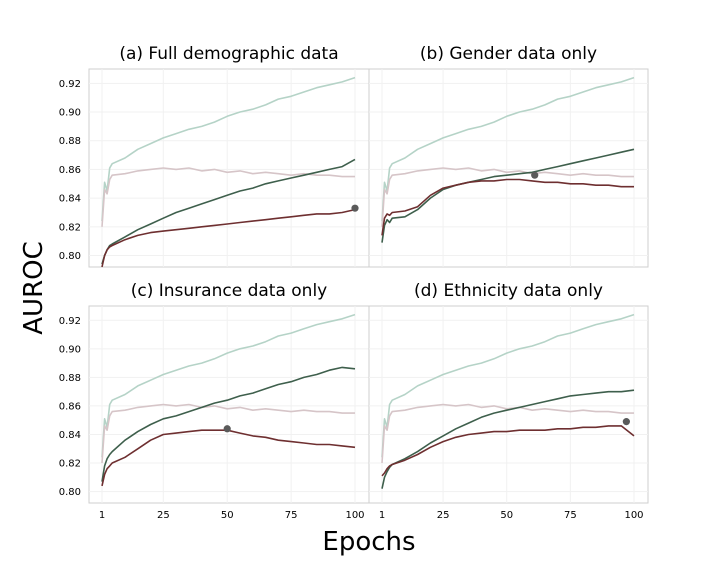  I want to click on panel-title: (a) Full demographic data, so click(228, 54).